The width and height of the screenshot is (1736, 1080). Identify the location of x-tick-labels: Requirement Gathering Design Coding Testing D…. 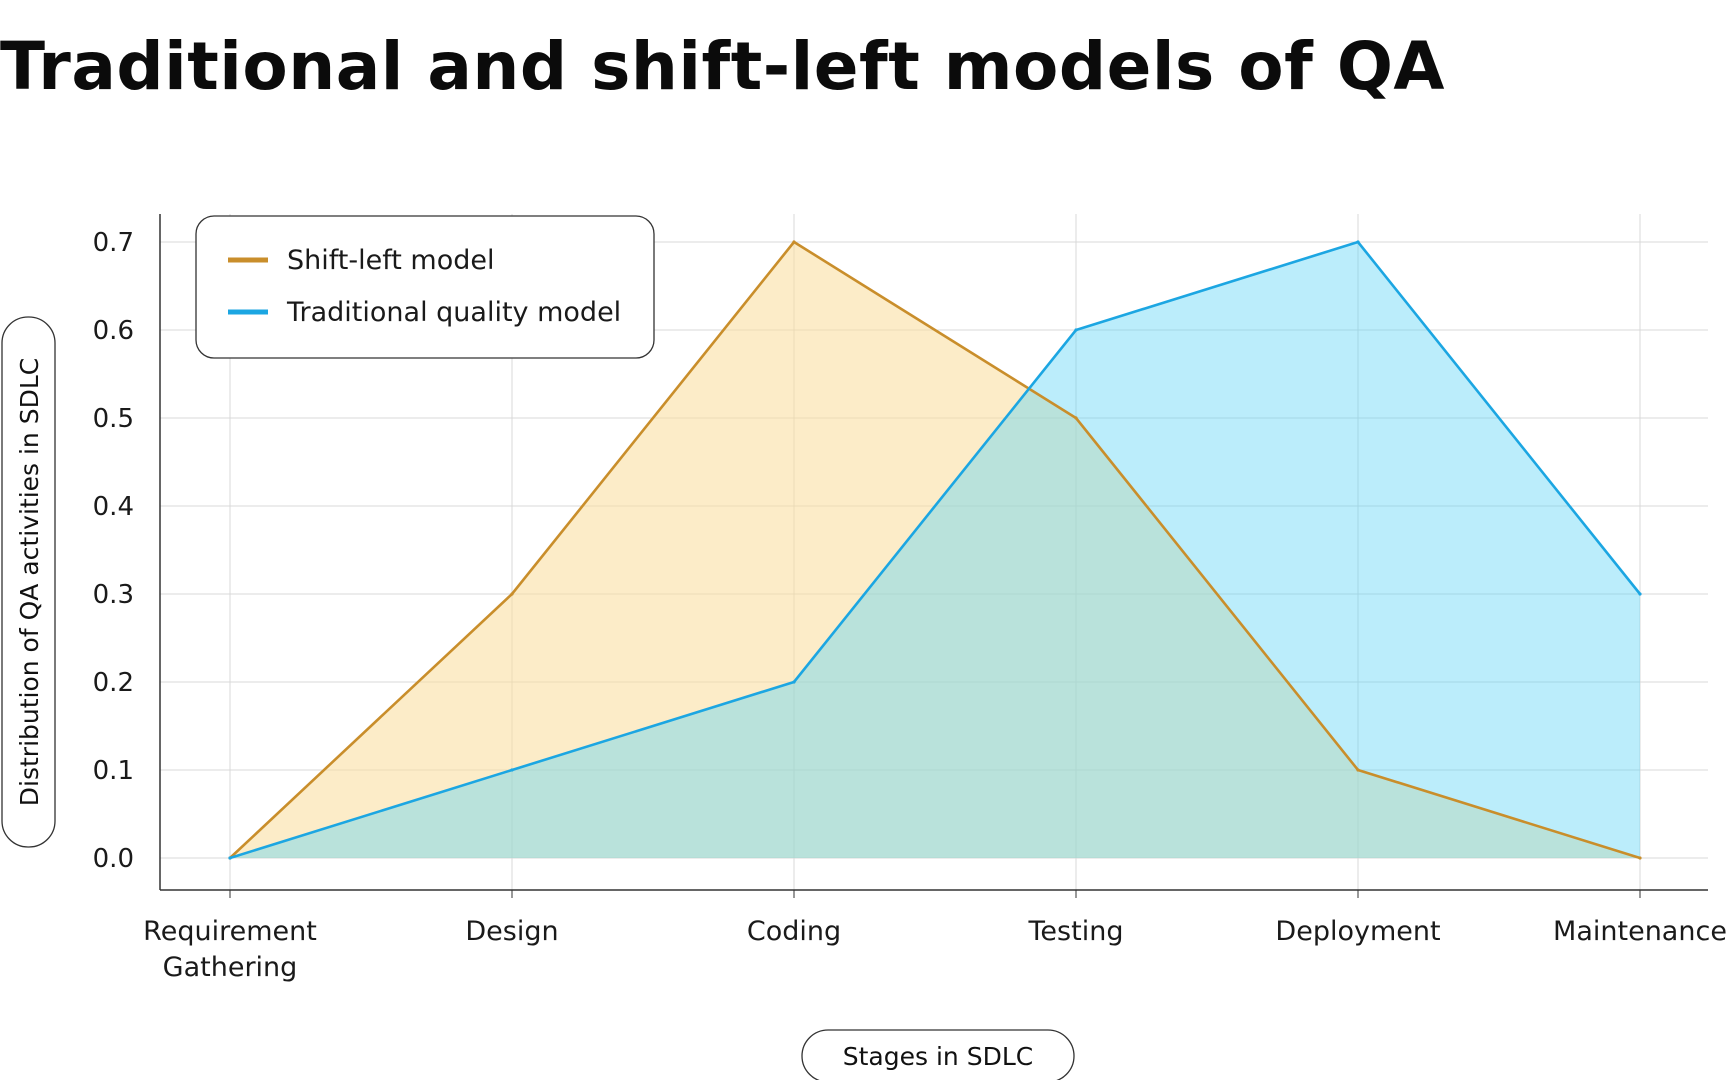
(935, 949).